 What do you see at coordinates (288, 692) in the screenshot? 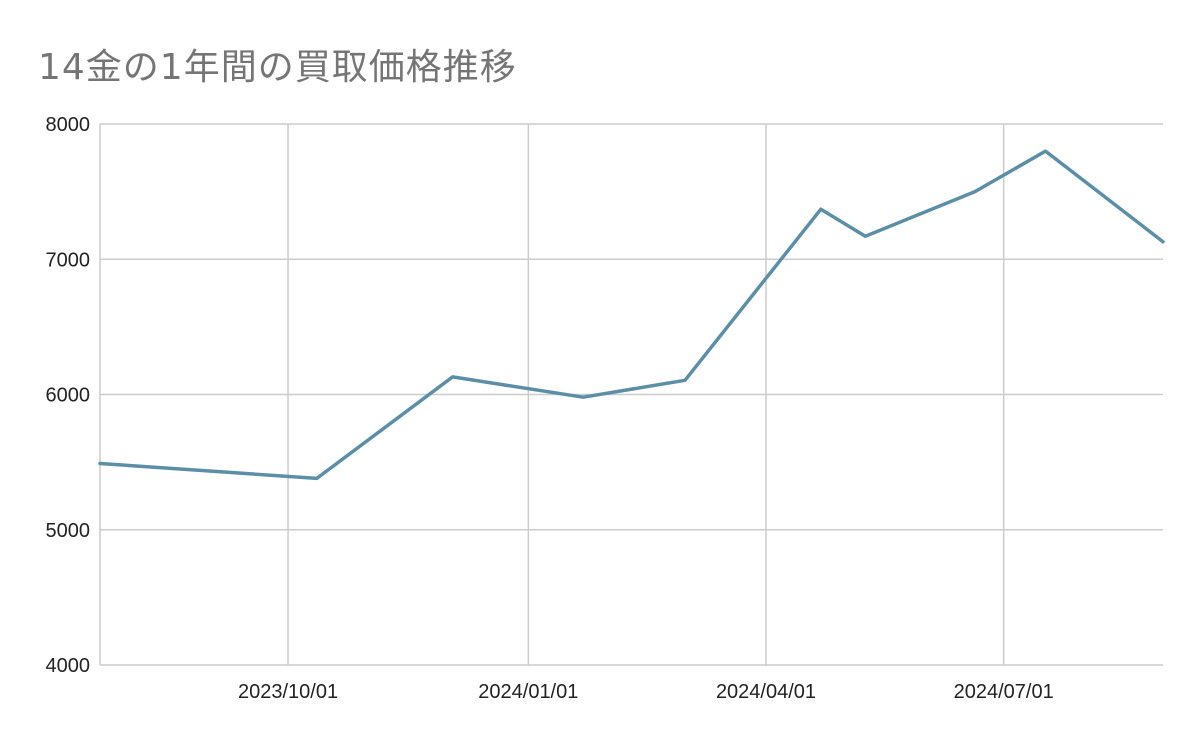
I see `x-tick-label: 2023/10/01` at bounding box center [288, 692].